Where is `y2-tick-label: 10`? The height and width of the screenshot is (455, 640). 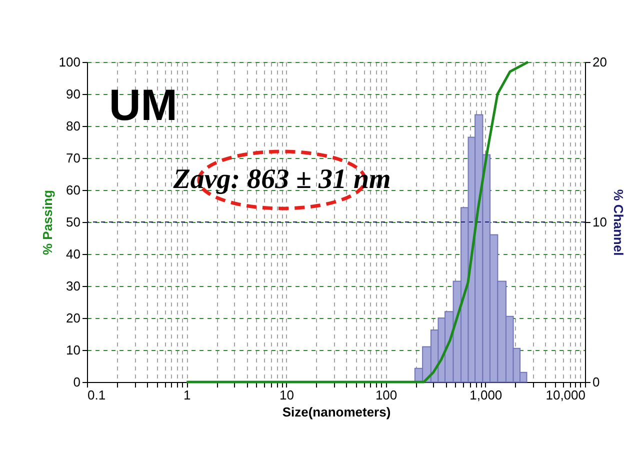
y2-tick-label: 10 is located at coordinates (599, 222).